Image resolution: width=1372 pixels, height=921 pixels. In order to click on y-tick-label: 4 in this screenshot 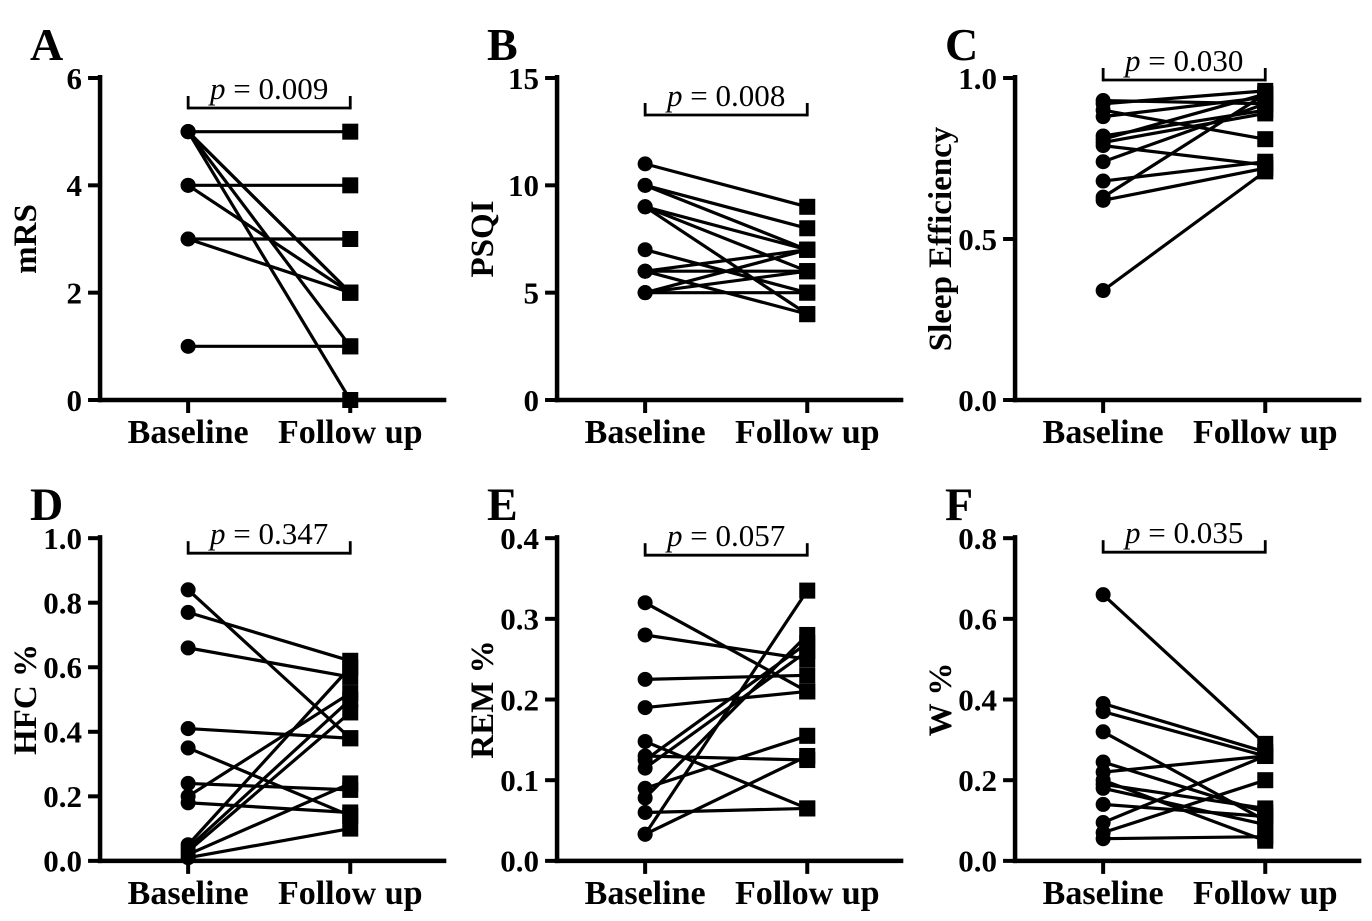, I will do `click(75, 185)`.